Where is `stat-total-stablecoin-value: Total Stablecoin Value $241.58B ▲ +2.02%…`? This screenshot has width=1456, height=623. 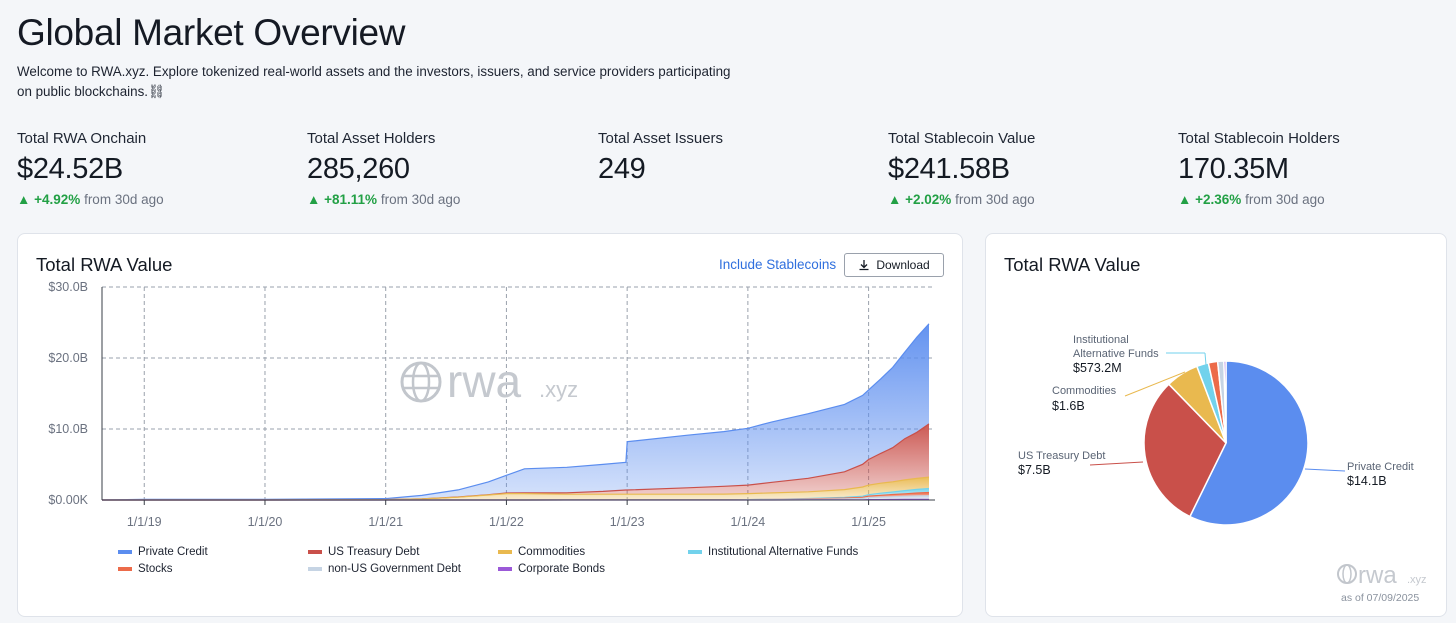
stat-total-stablecoin-value: Total Stablecoin Value $241.58B ▲ +2.02%… is located at coordinates (961, 168).